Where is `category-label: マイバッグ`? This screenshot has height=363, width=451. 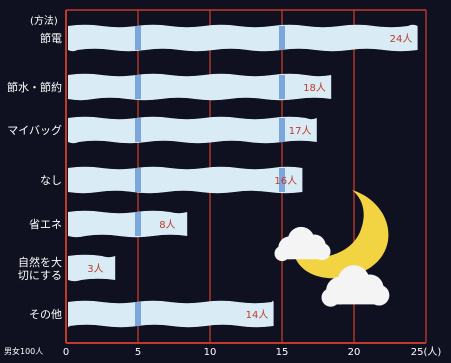 category-label: マイバッグ is located at coordinates (34, 130).